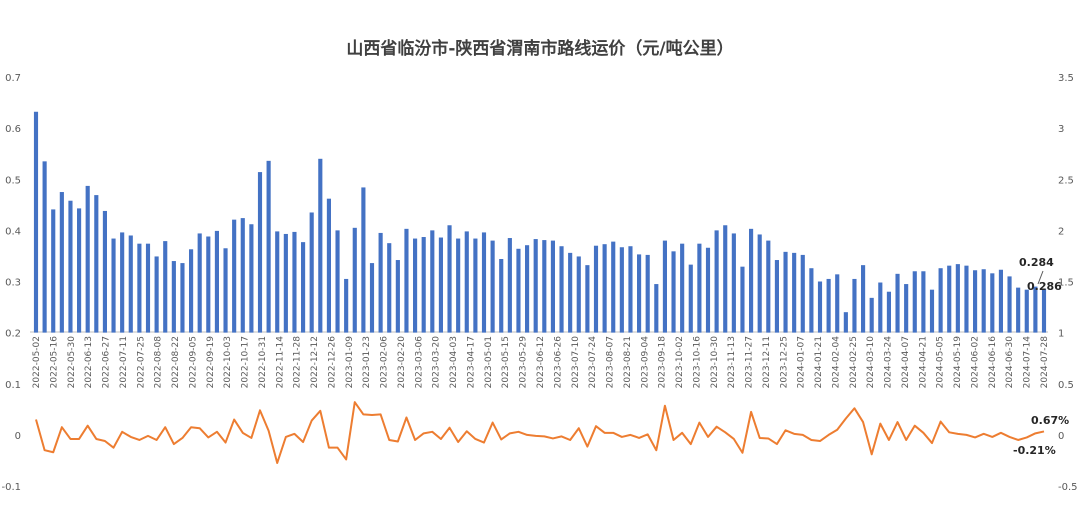 The height and width of the screenshot is (511, 1080). What do you see at coordinates (750, 362) in the screenshot?
I see `x-tick-label: 2023-11-27` at bounding box center [750, 362].